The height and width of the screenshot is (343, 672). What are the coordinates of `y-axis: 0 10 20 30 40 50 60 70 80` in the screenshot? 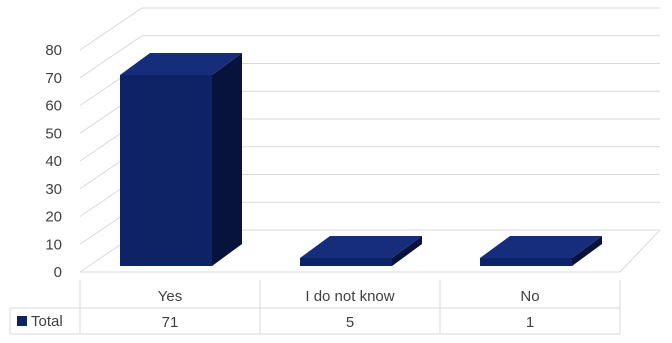 It's located at (53, 161).